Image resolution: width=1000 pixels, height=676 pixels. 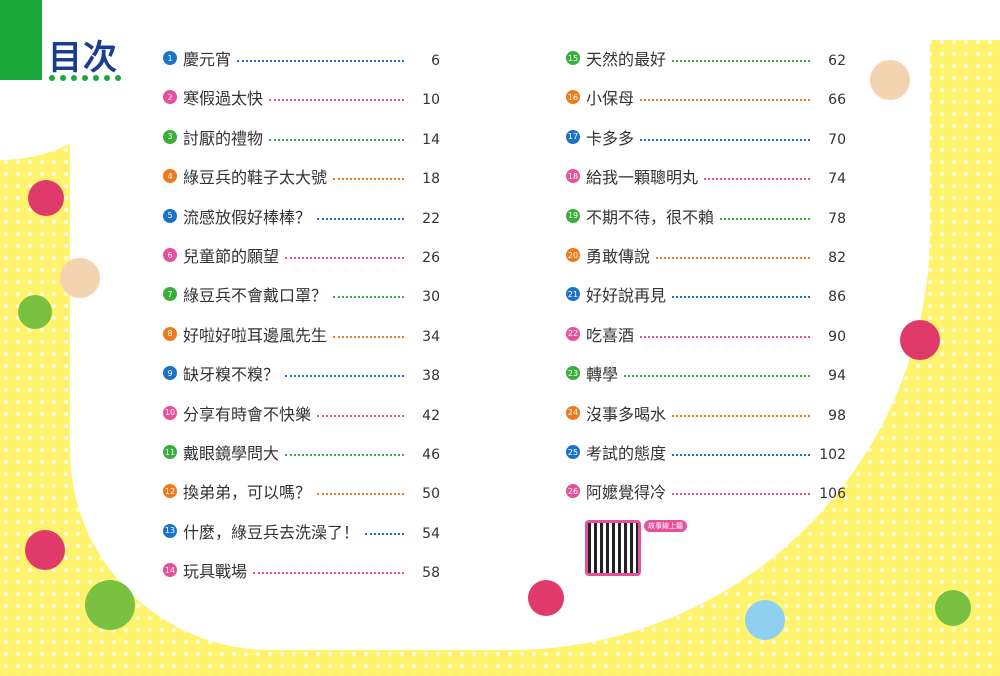 What do you see at coordinates (21, 40) in the screenshot?
I see `green-tab` at bounding box center [21, 40].